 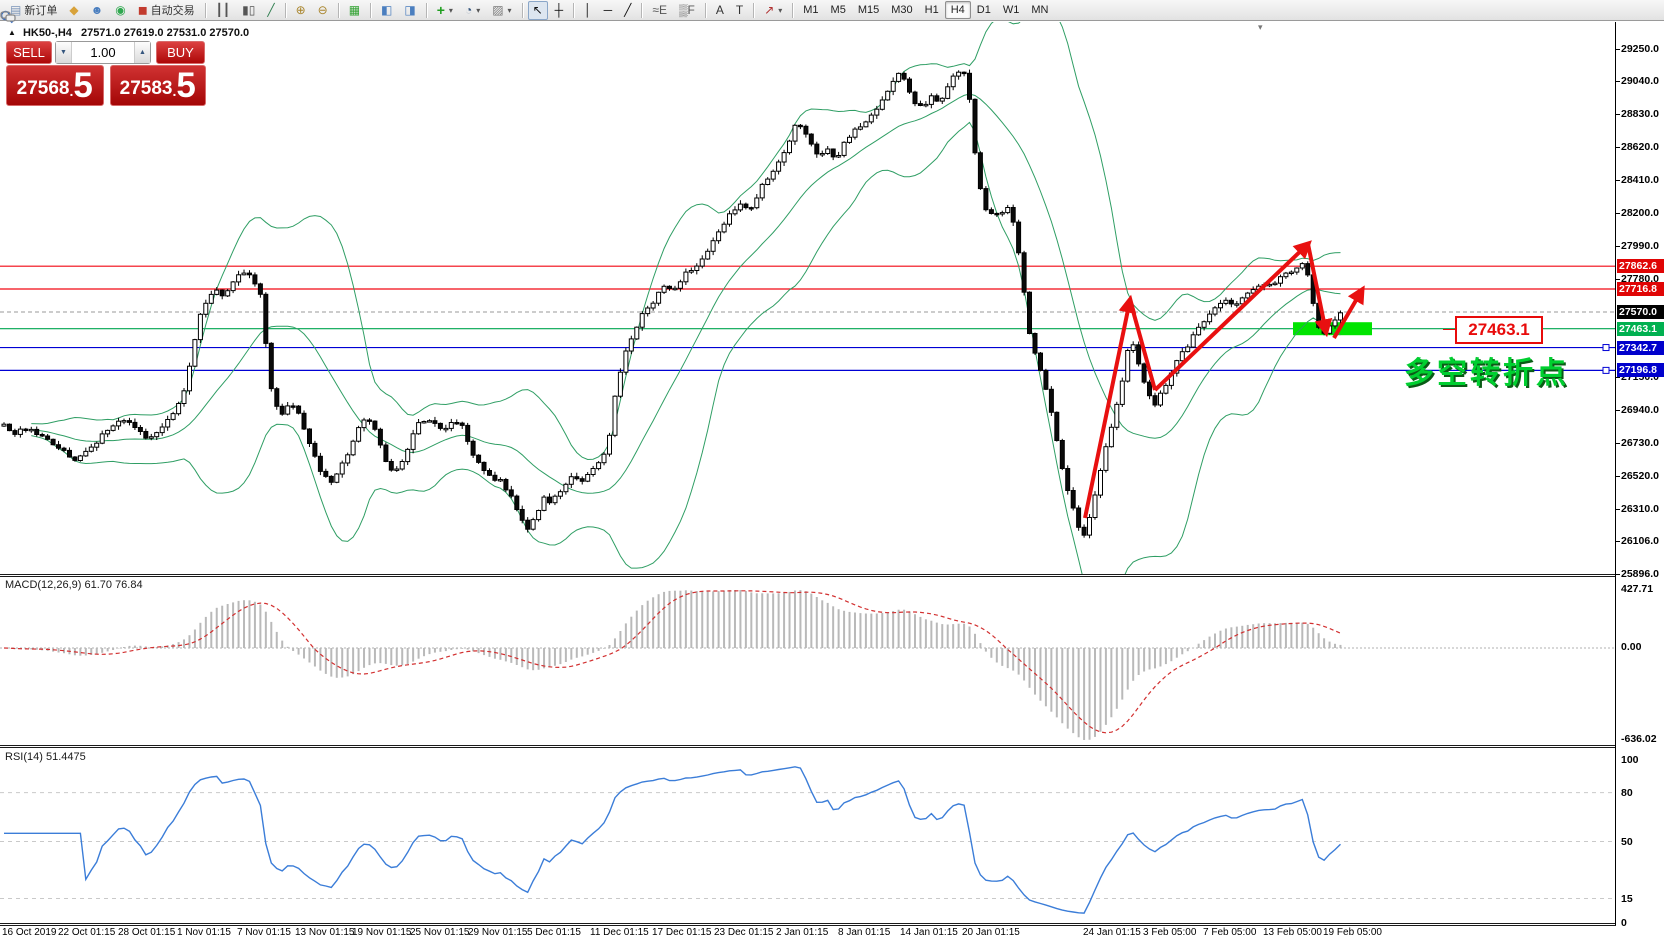 What do you see at coordinates (744, 932) in the screenshot?
I see `time-axis-label: 23 Dec 01:15` at bounding box center [744, 932].